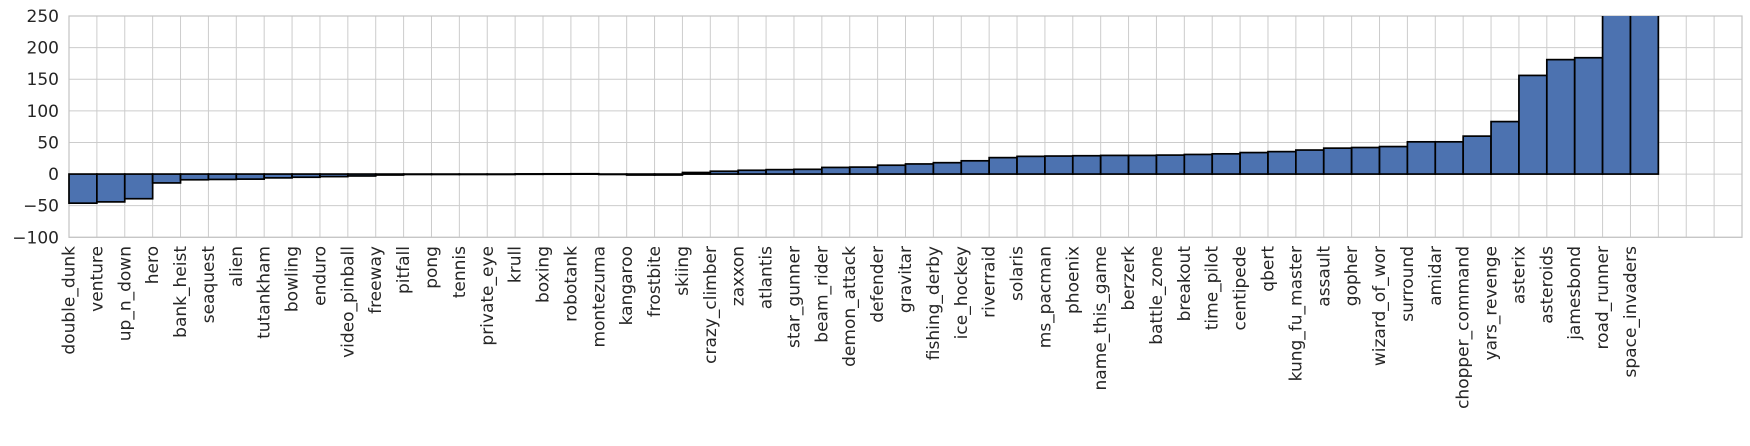 This screenshot has width=1750, height=446. What do you see at coordinates (1101, 318) in the screenshot?
I see `x-tick-label: name_this_game` at bounding box center [1101, 318].